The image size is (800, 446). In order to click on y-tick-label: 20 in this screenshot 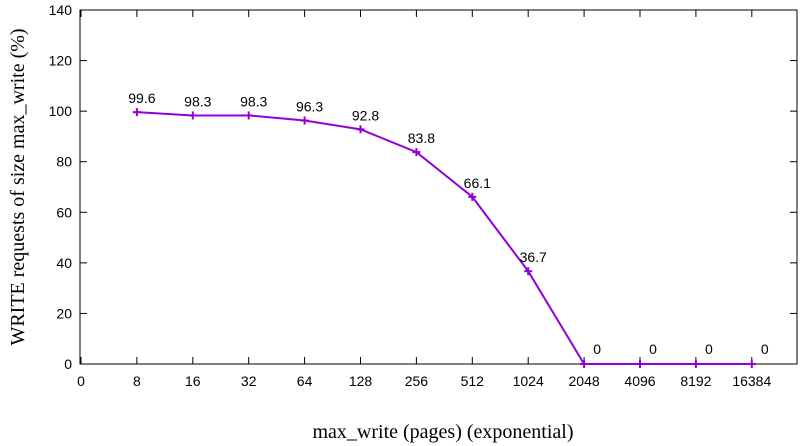, I will do `click(64, 313)`.